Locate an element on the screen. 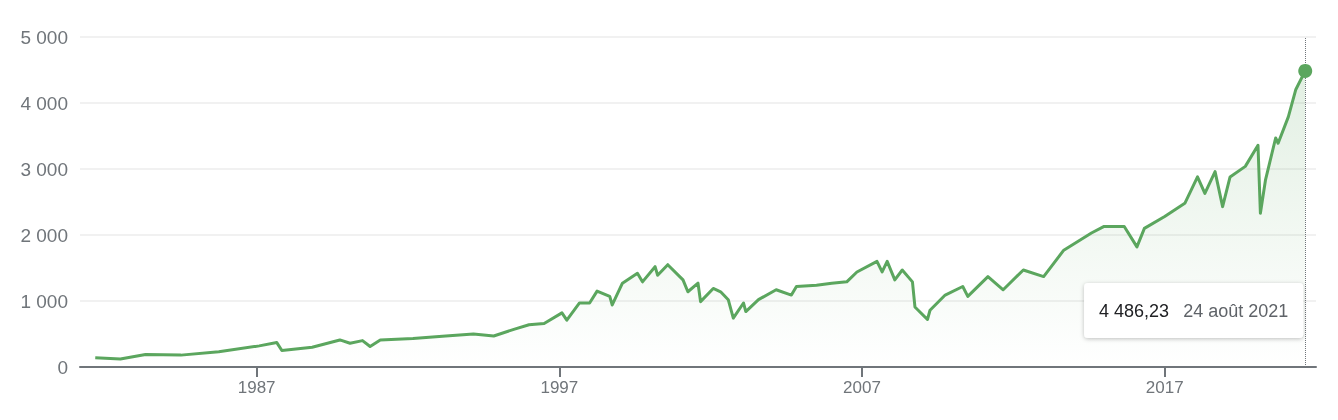 This screenshot has height=420, width=1338. annotation: 24 août 2021 is located at coordinates (1236, 310).